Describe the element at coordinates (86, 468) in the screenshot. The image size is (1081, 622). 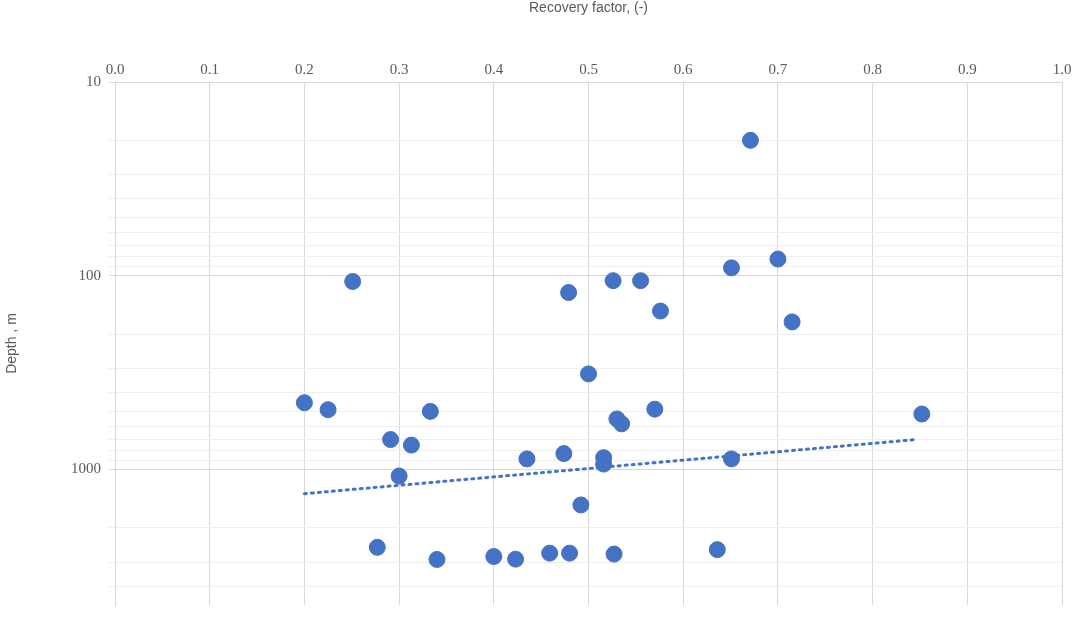
I see `y-tick-label: 1000` at that location.